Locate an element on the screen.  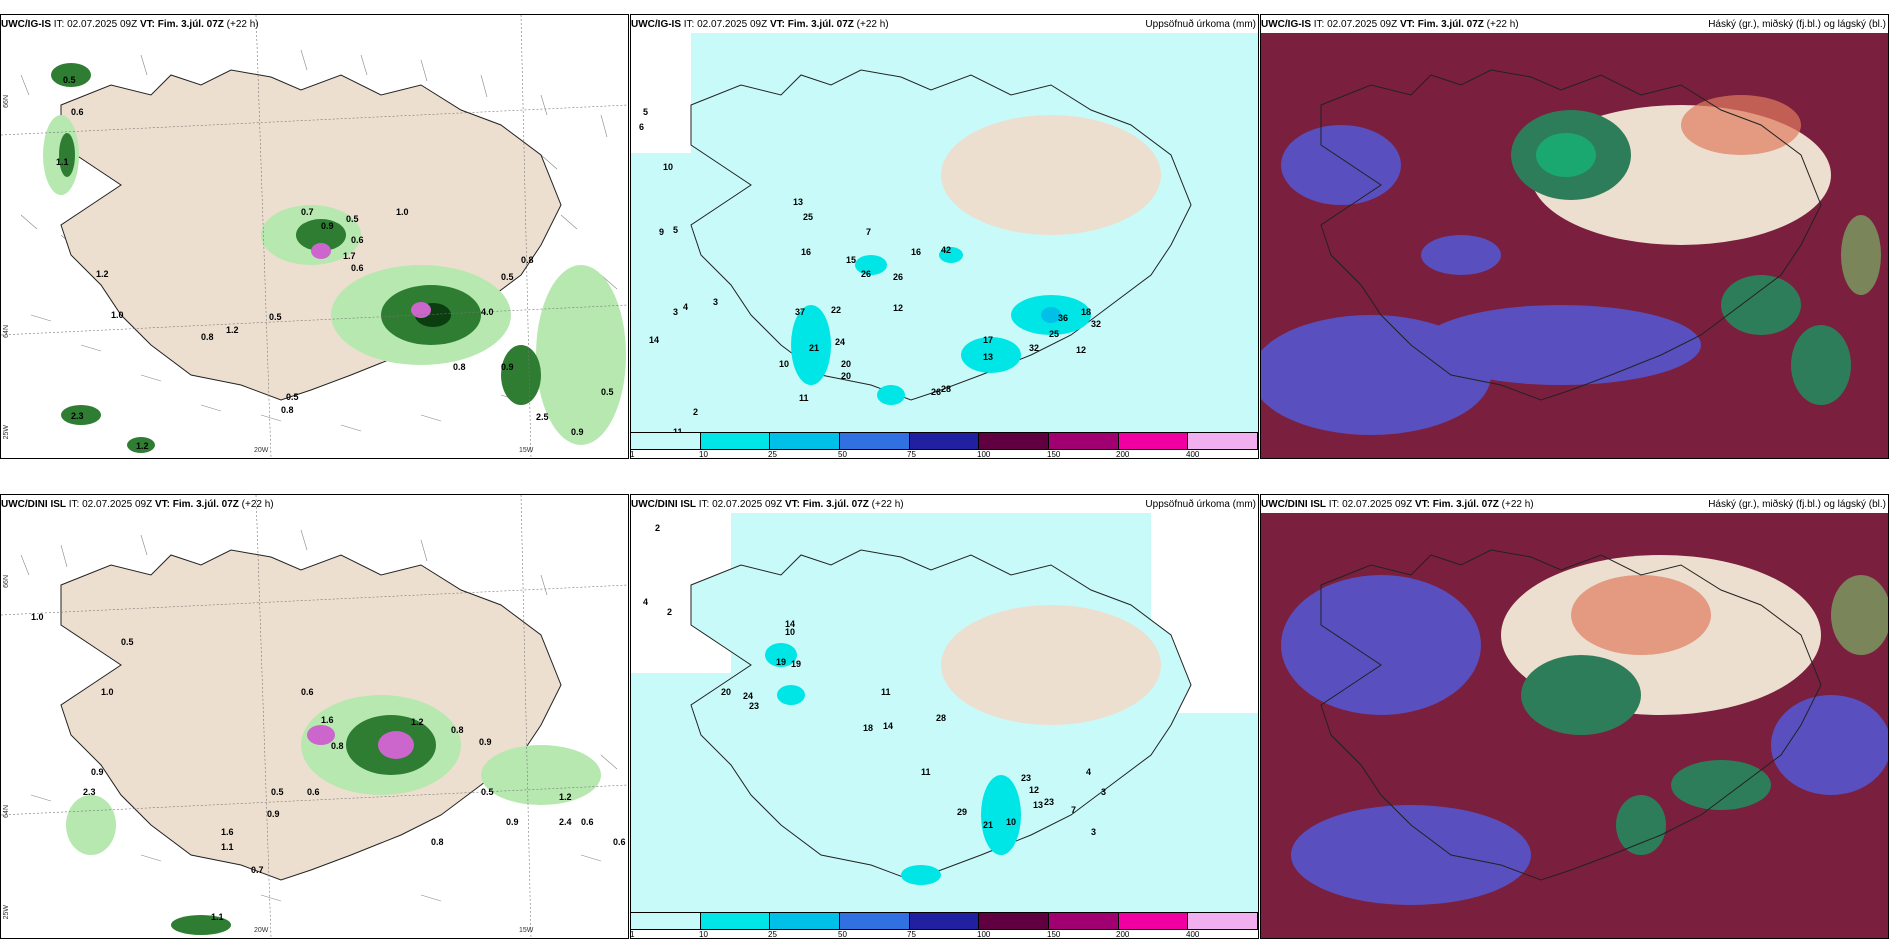
svg-text: 5 is located at coordinates (675, 230).